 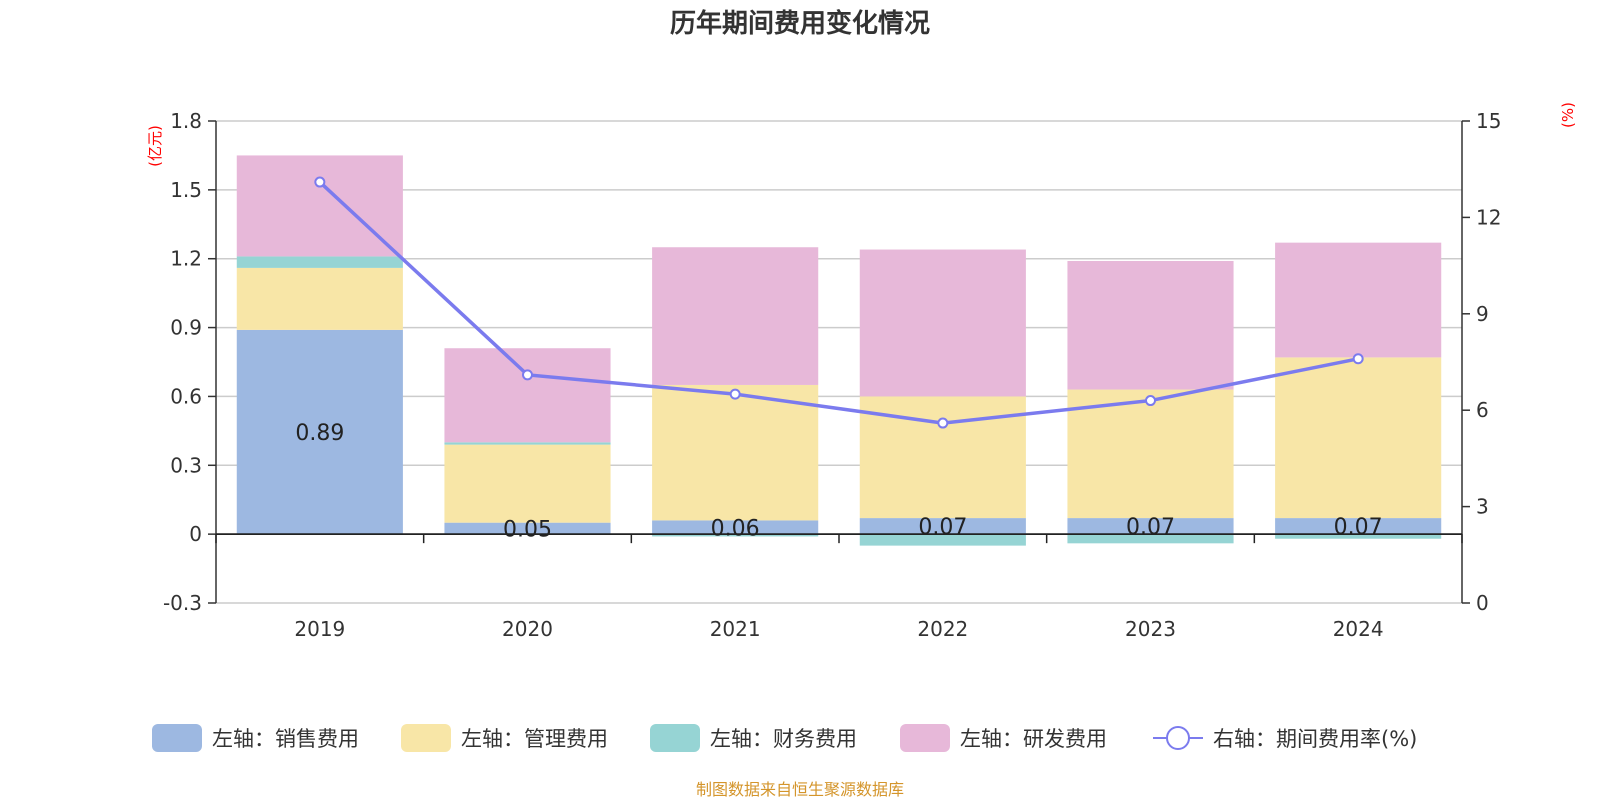 I want to click on right-tick-label: 12, so click(x=1488, y=217).